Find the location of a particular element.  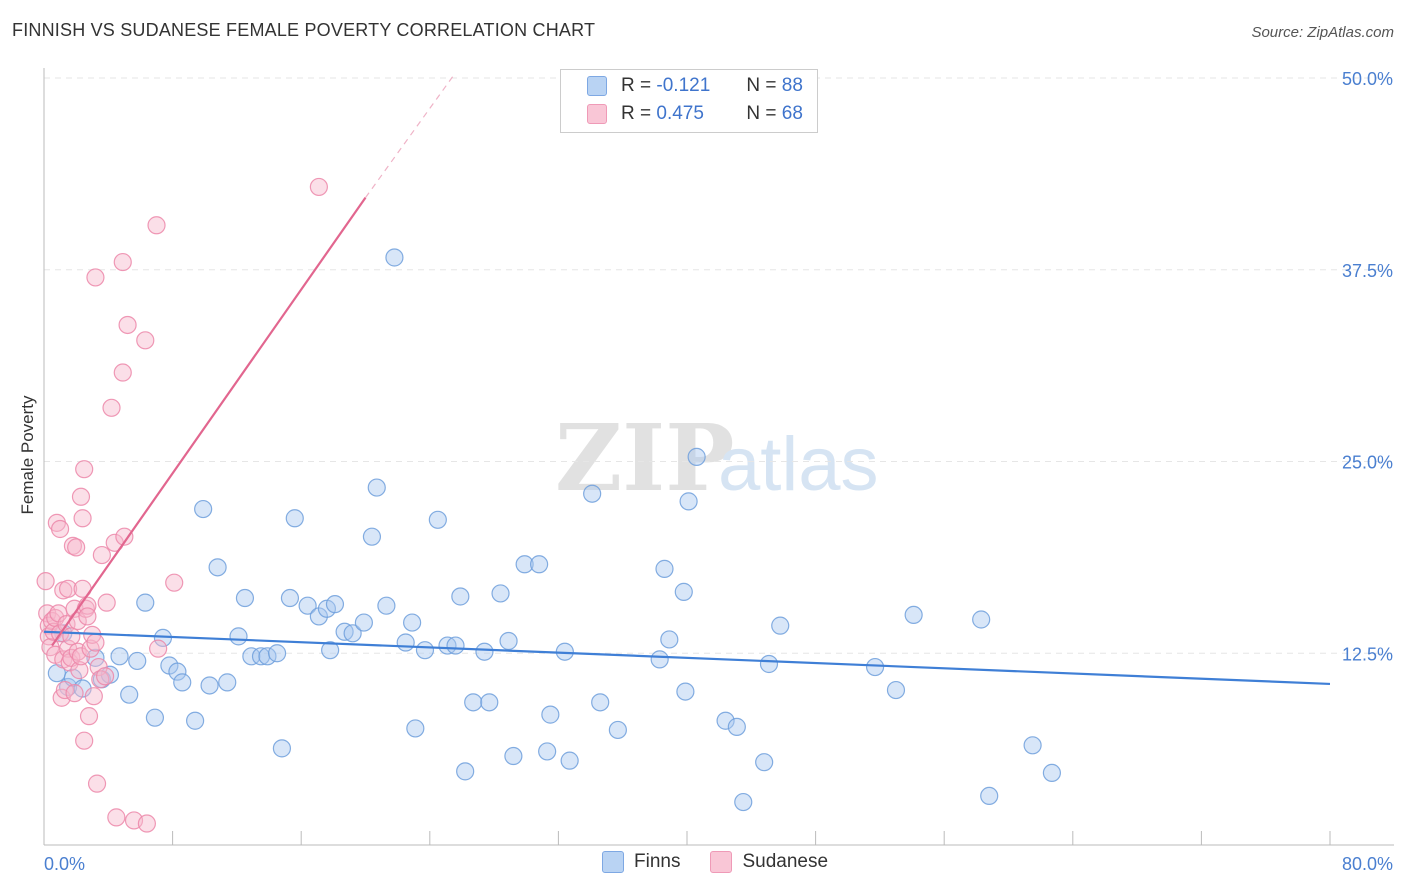

sudanese-trend-extension is located at coordinates (410, 136).